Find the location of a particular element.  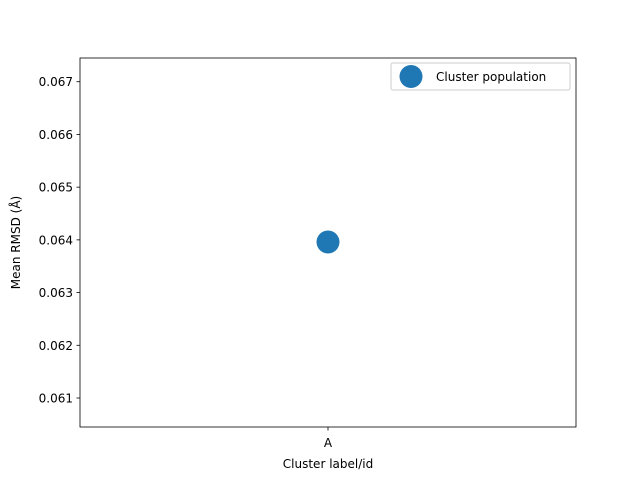

y-tick-label: 0.061 is located at coordinates (56, 399).